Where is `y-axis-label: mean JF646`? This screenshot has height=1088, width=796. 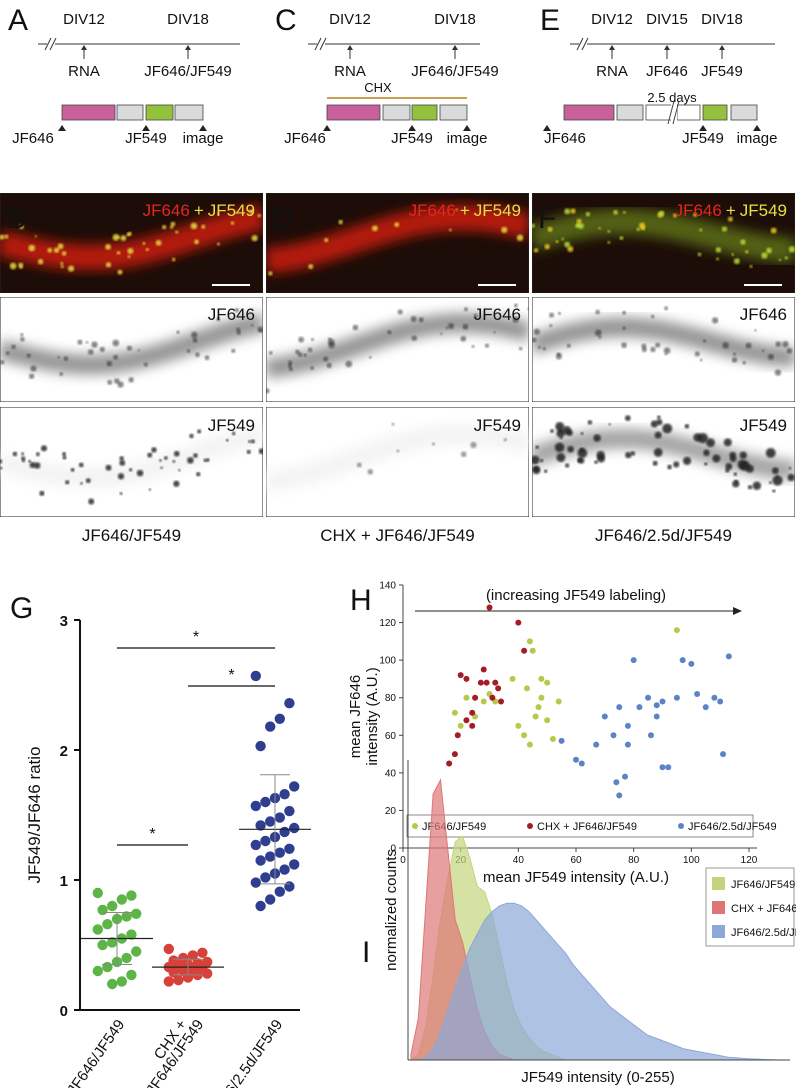
y-axis-label: mean JF646 is located at coordinates (355, 716).